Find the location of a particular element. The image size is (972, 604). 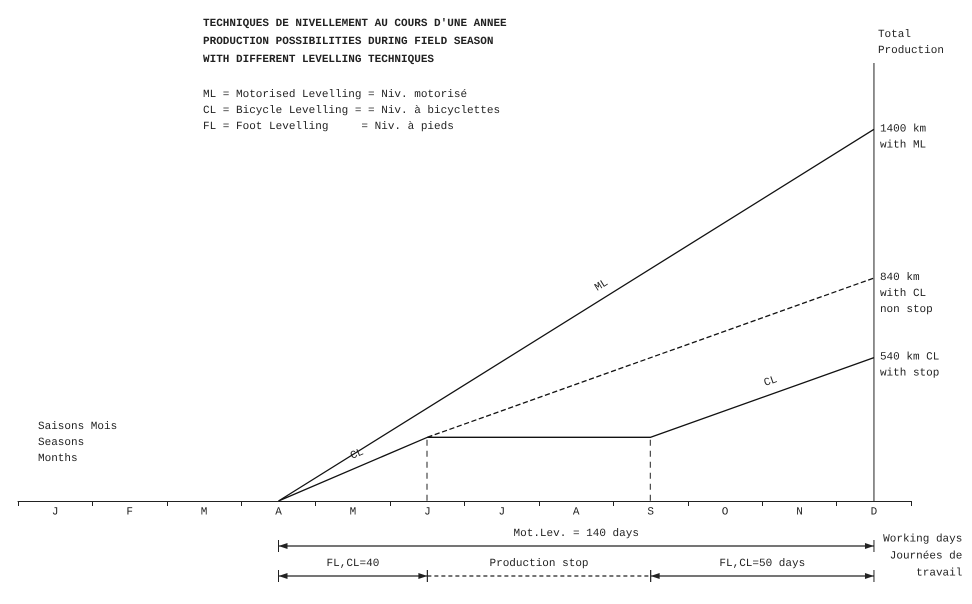

text: ML = Motorised Levelling = Niv. motorisé CL = Bicycle Levelling = = Niv. à bicyclettes FL = Foot Levelling = Niv. à pieds is located at coordinates (351, 111).